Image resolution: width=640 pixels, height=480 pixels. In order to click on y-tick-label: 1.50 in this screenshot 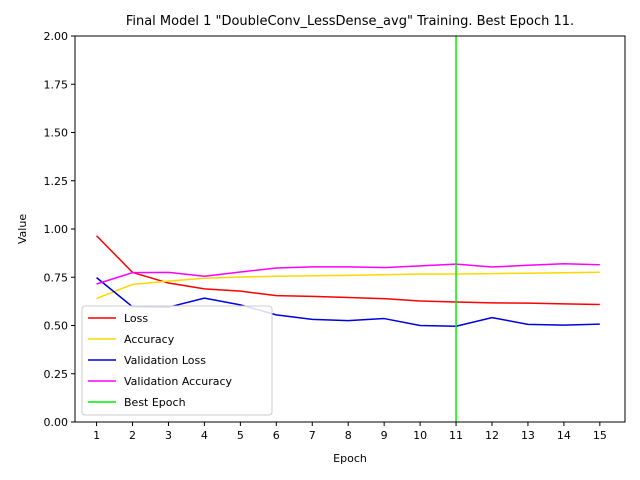, I will do `click(56, 133)`.